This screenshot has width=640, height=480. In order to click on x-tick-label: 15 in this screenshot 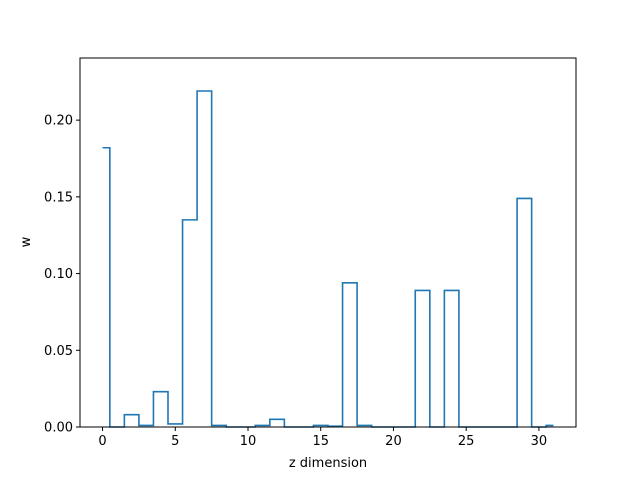, I will do `click(320, 441)`.